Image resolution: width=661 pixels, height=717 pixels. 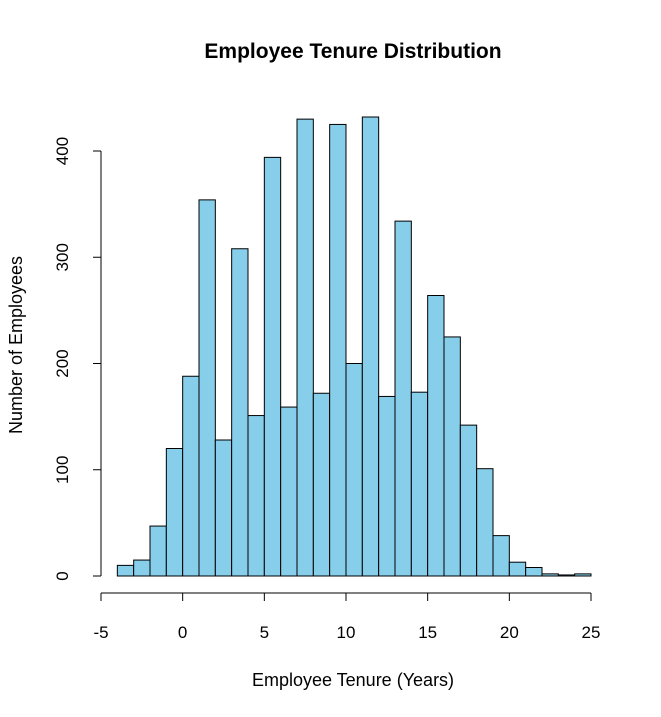 What do you see at coordinates (62, 575) in the screenshot?
I see `y-tick-label: 0` at bounding box center [62, 575].